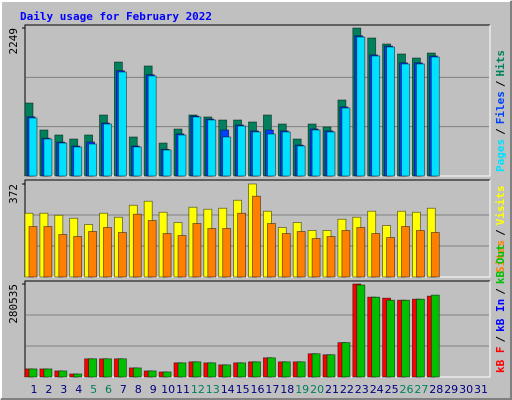 The width and height of the screenshot is (512, 400). I want to click on y-tick-label: 2249, so click(13, 41).